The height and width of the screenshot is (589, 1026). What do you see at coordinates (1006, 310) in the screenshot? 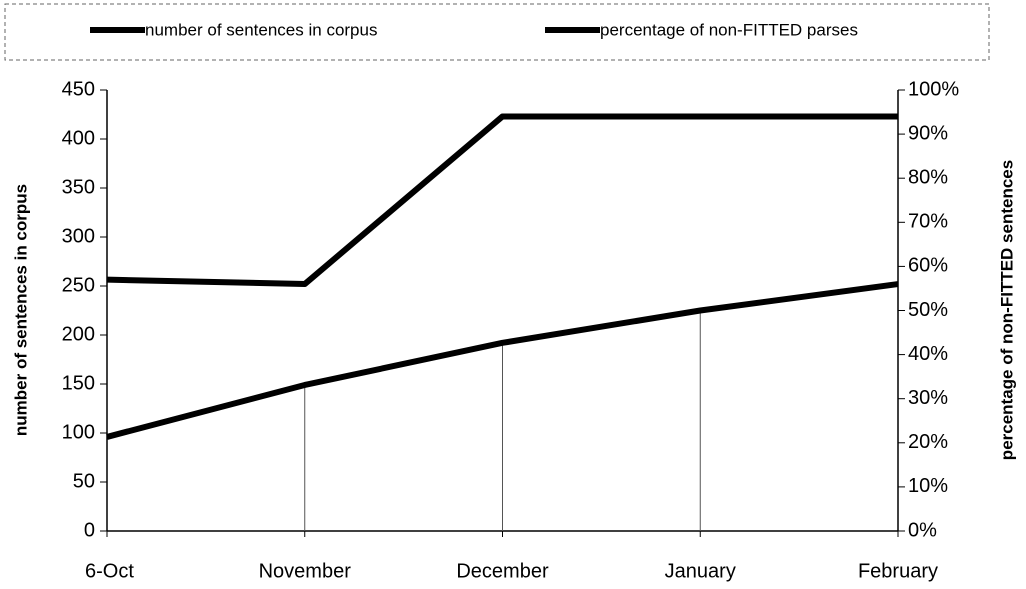
I see `y2-axis-title: percentage of non-FITTED sentences` at bounding box center [1006, 310].